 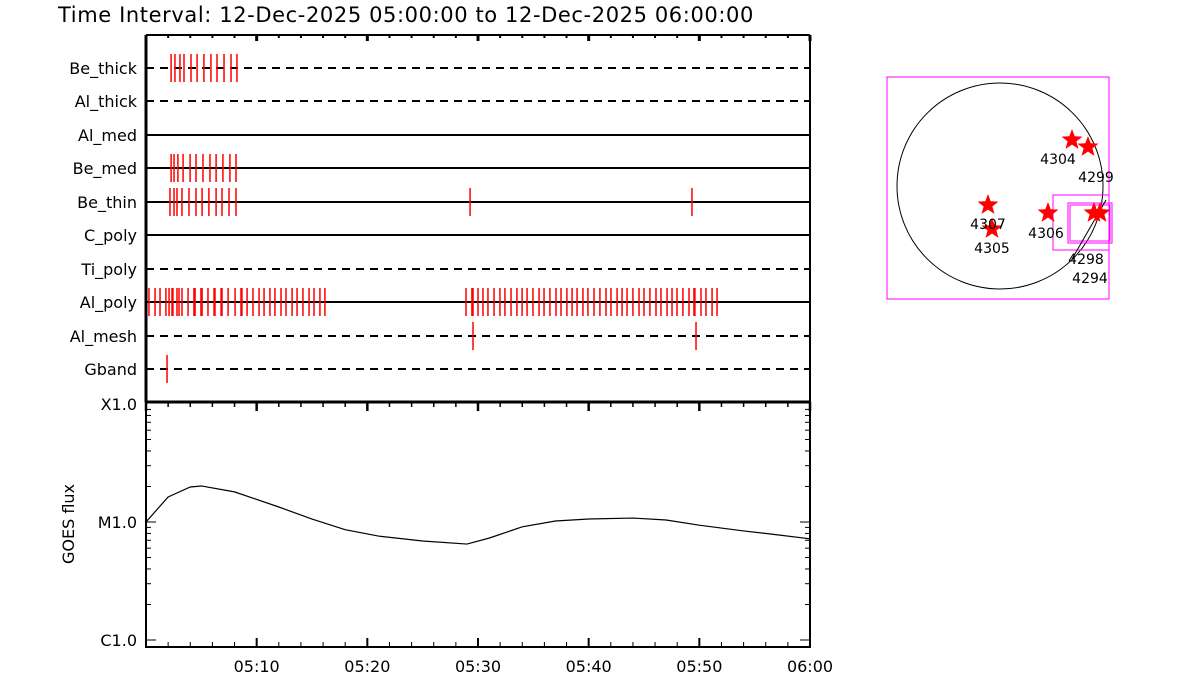 I want to click on x-tick-label: 05:10, so click(x=257, y=666).